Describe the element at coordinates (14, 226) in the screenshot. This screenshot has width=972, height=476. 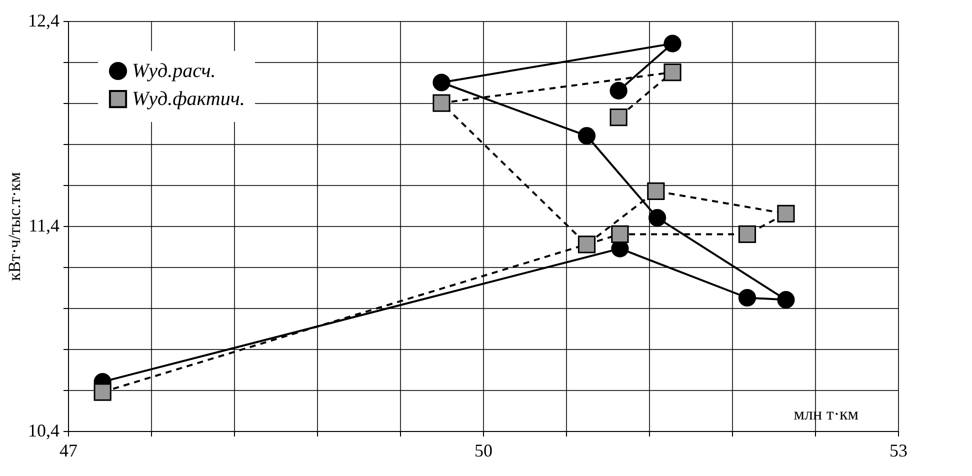
I see `y-axis-title: кВт·ч/тыс.т·км` at that location.